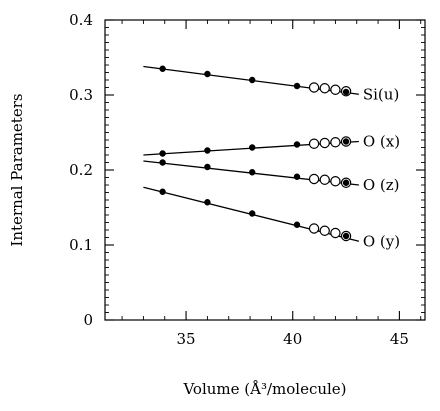  I want to click on y-tick-label: 0.3, so click(81, 95).